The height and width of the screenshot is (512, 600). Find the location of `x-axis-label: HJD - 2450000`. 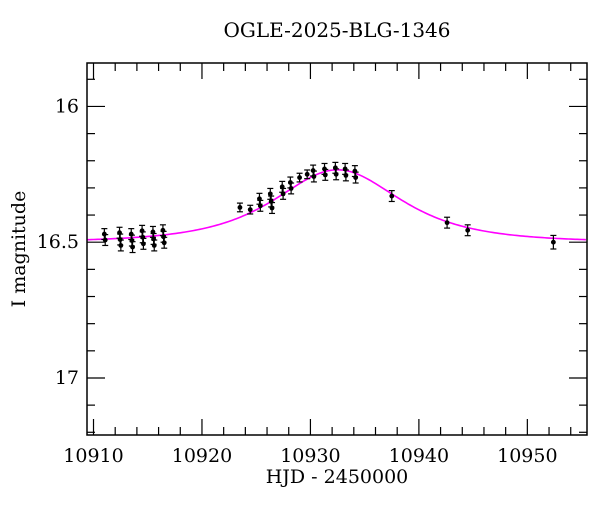

x-axis-label: HJD - 2450000 is located at coordinates (337, 477).